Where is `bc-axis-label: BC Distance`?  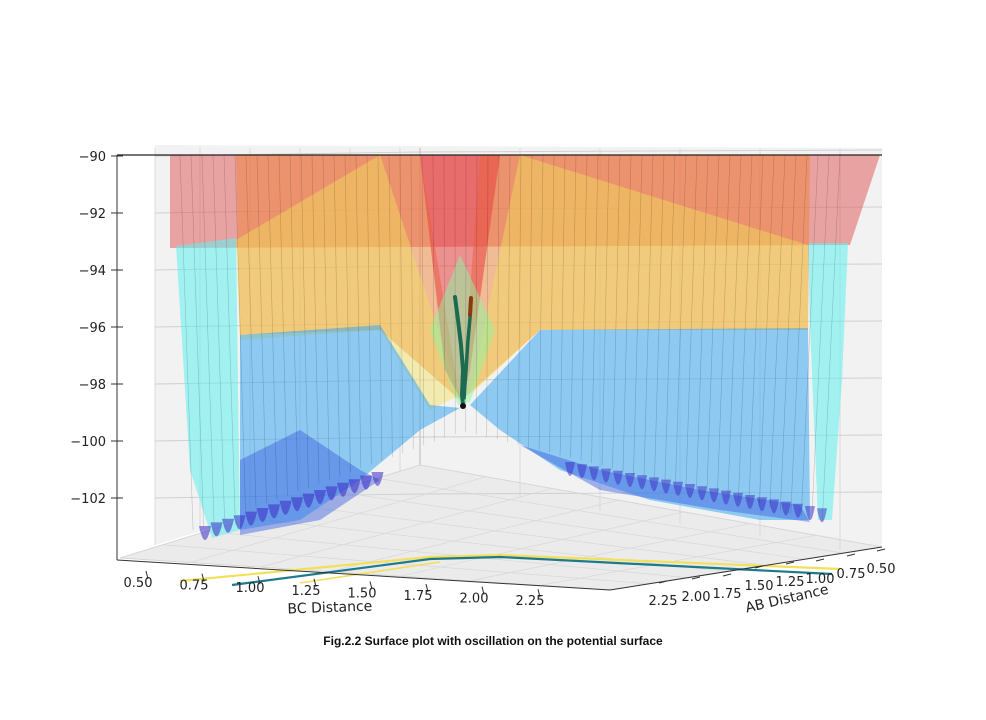
bc-axis-label: BC Distance is located at coordinates (329, 608).